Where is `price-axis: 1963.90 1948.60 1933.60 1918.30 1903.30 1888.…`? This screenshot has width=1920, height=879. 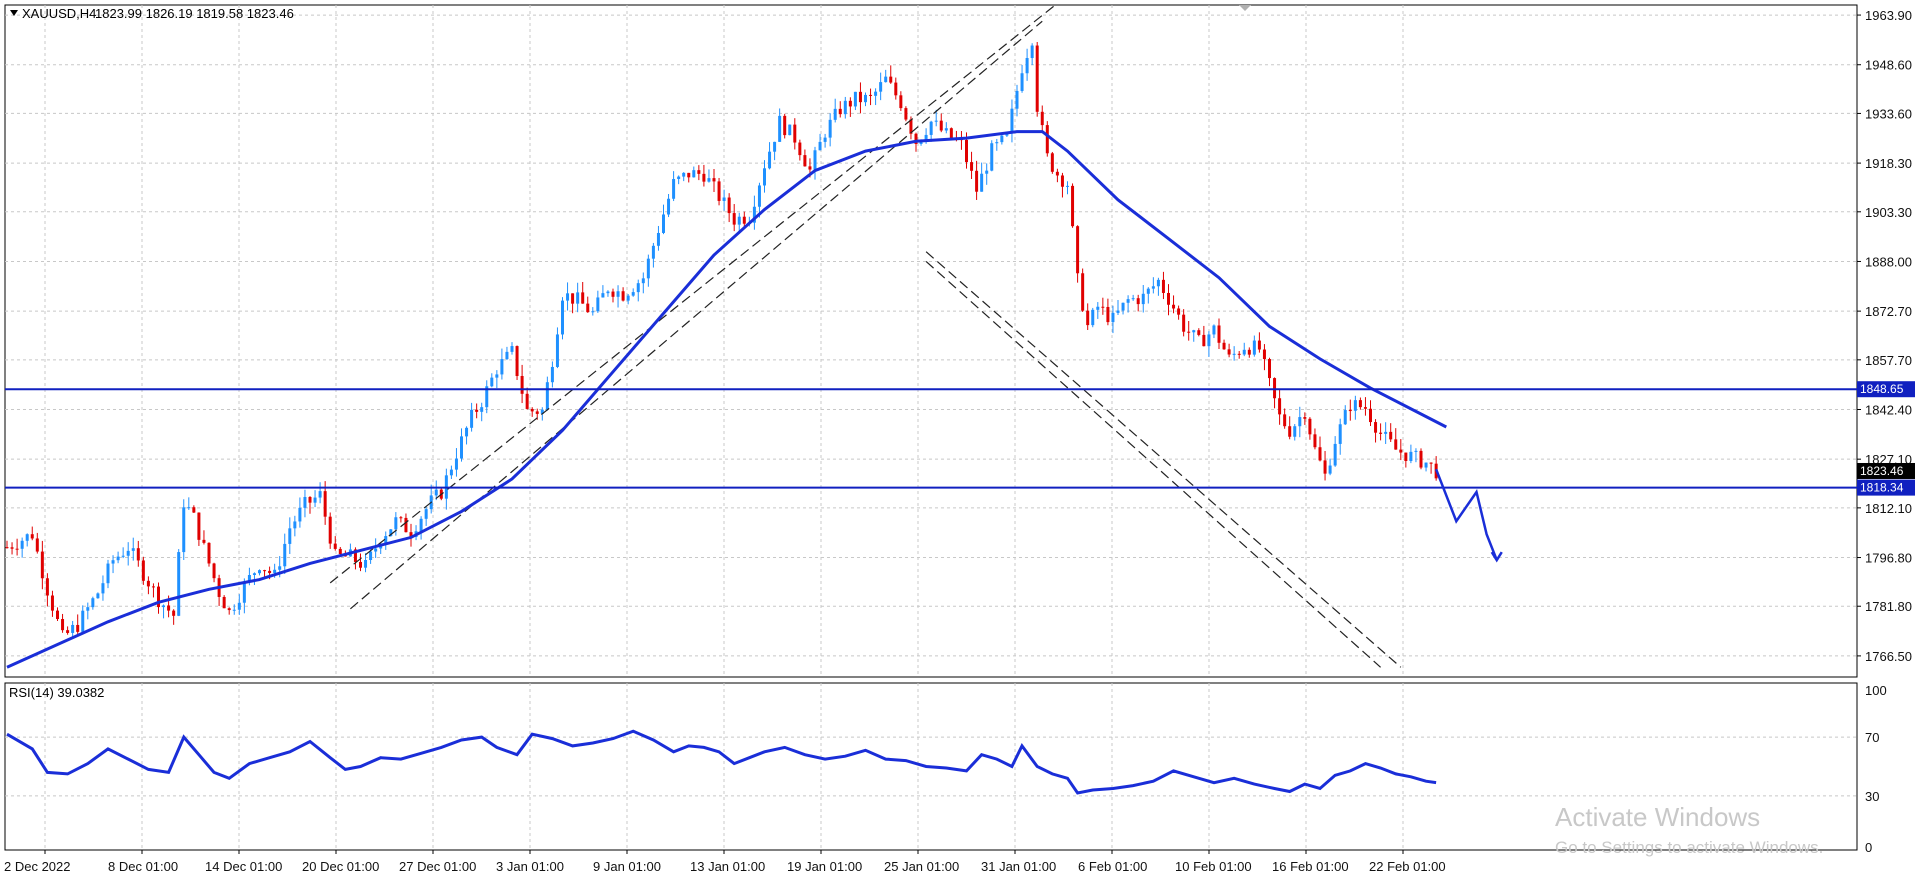 price-axis: 1963.90 1948.60 1933.60 1918.30 1903.30 1888.… is located at coordinates (1884, 336).